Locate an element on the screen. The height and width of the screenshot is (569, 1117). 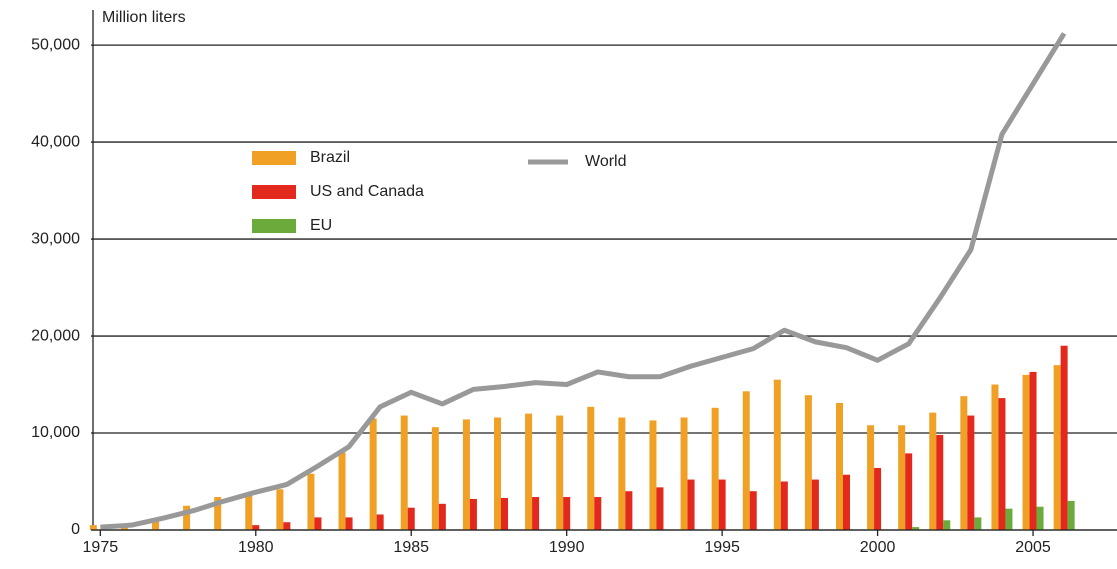
x-tick-label: 1985 is located at coordinates (411, 547).